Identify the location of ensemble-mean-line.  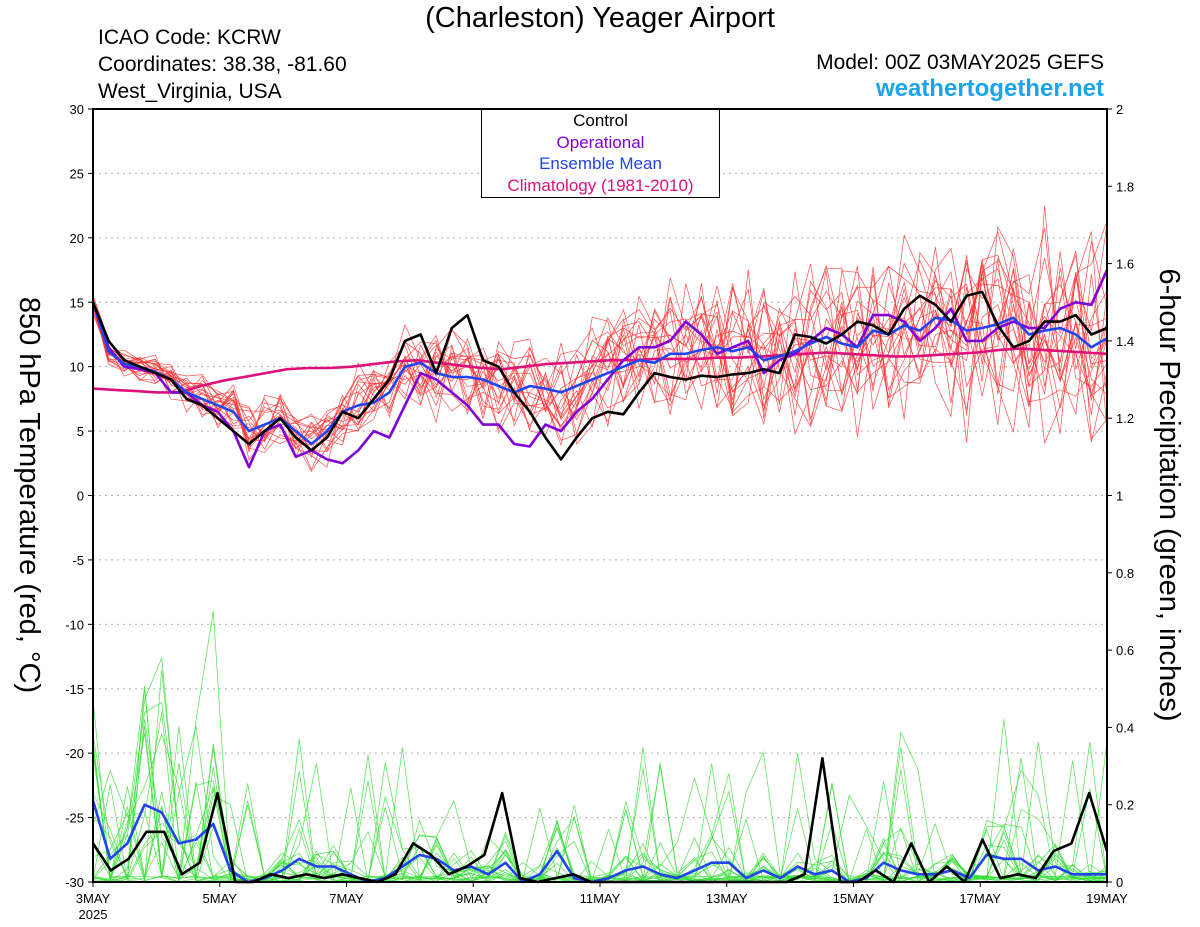
(599, 373).